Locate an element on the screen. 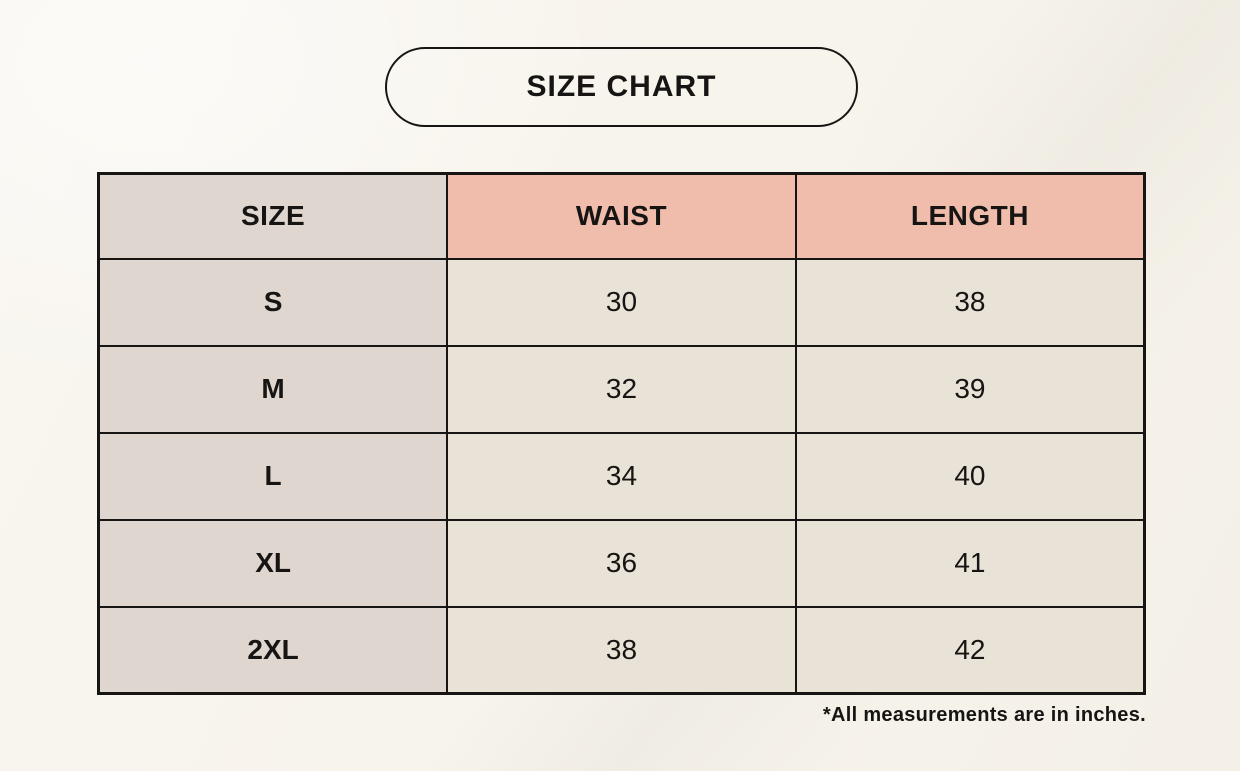 This screenshot has width=1240, height=771. page-title: SIZE CHART is located at coordinates (621, 86).